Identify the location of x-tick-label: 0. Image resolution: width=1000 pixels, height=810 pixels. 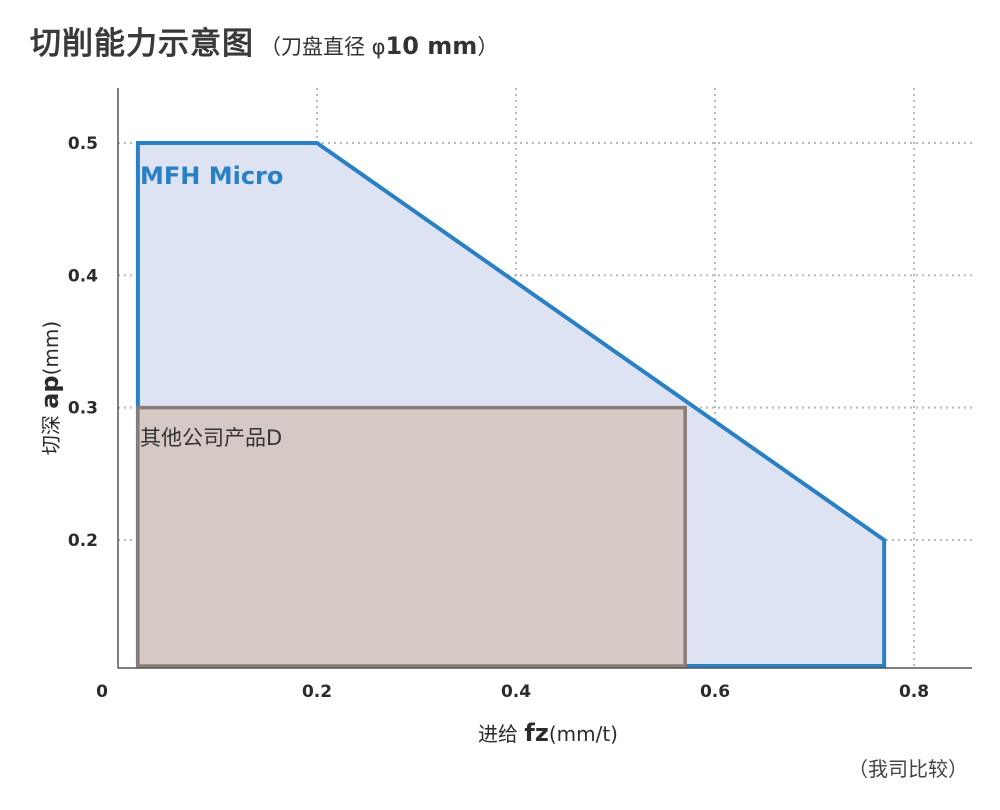
(102, 692).